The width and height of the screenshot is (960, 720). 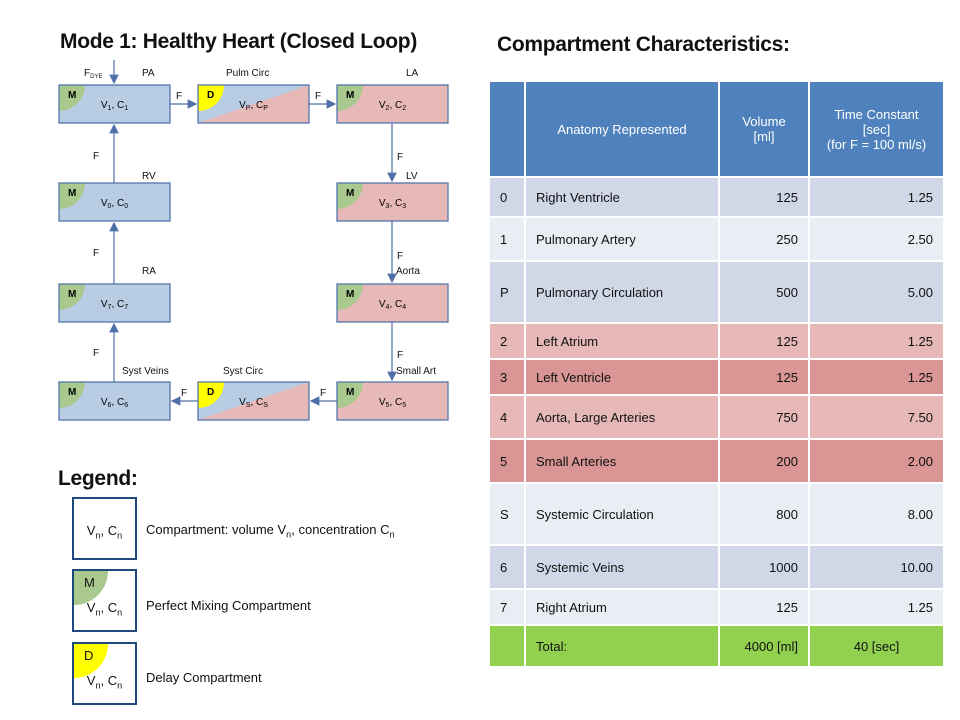 I want to click on row-time-constant: 2.00, so click(x=876, y=461).